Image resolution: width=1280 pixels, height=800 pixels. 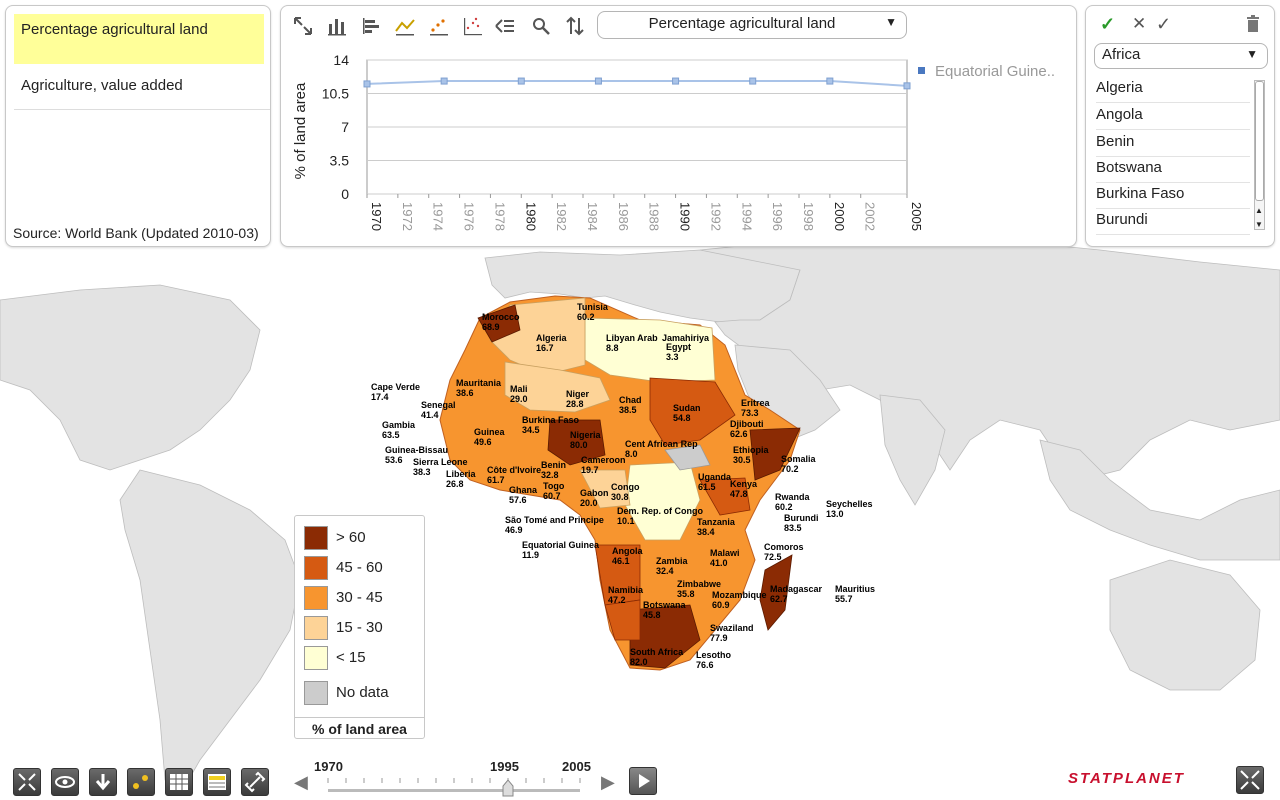 I want to click on y-tick-label: 10.5, so click(x=335, y=94).